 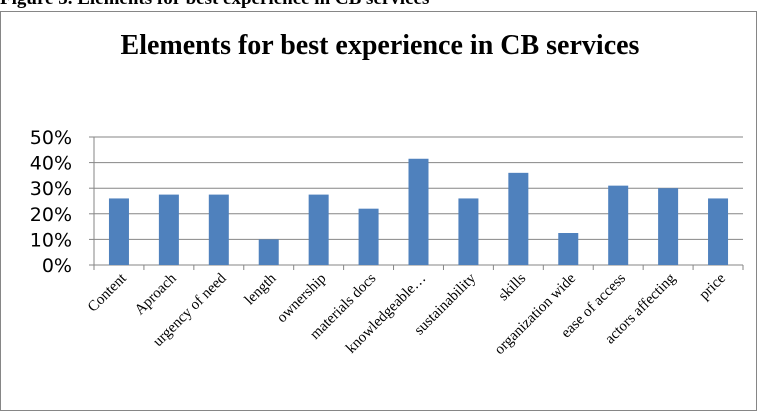 I want to click on x-tick-label: Content, so click(x=107, y=292).